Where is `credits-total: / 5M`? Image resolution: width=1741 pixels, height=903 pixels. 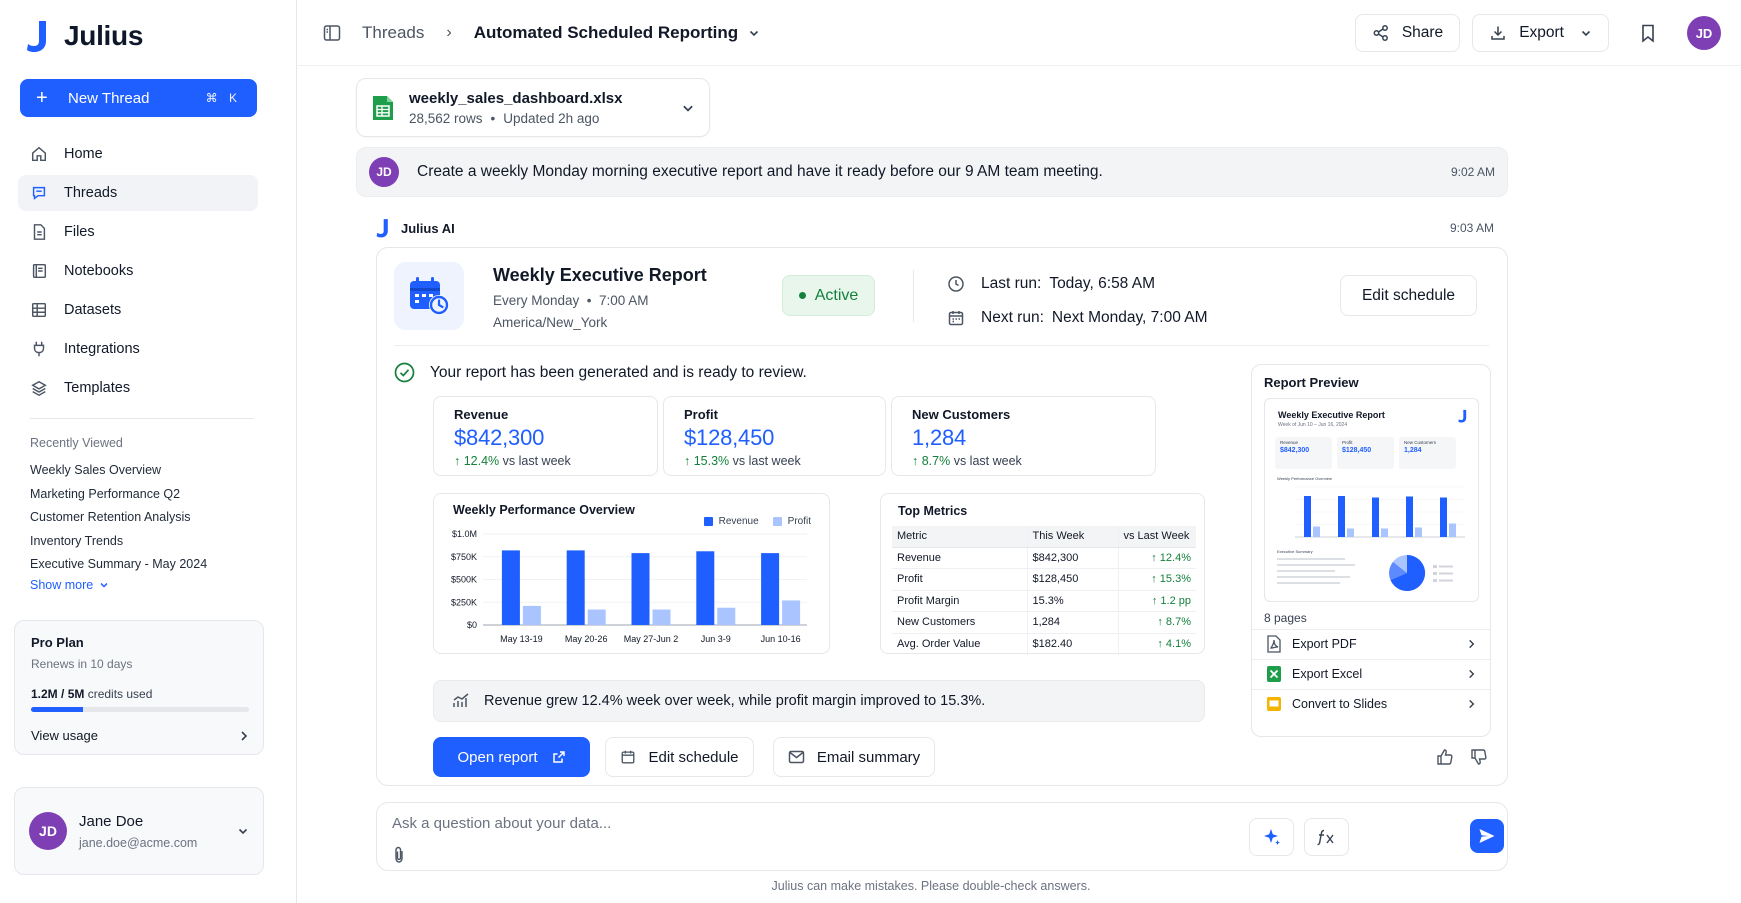 credits-total: / 5M is located at coordinates (71, 694).